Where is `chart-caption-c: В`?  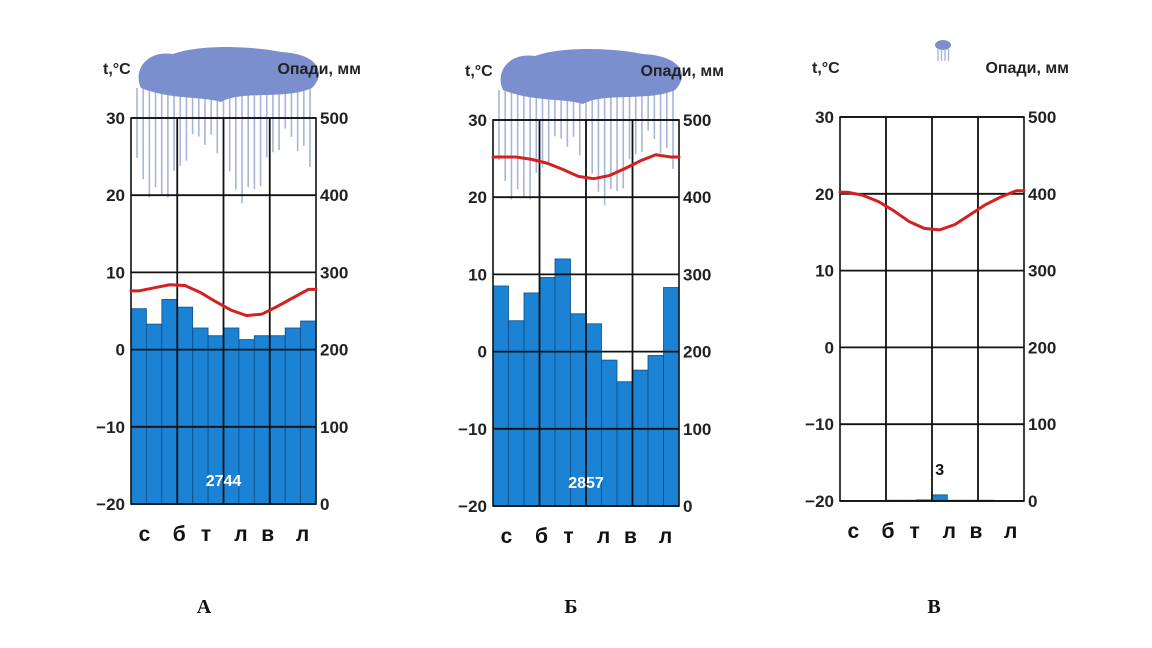 chart-caption-c: В is located at coordinates (934, 607).